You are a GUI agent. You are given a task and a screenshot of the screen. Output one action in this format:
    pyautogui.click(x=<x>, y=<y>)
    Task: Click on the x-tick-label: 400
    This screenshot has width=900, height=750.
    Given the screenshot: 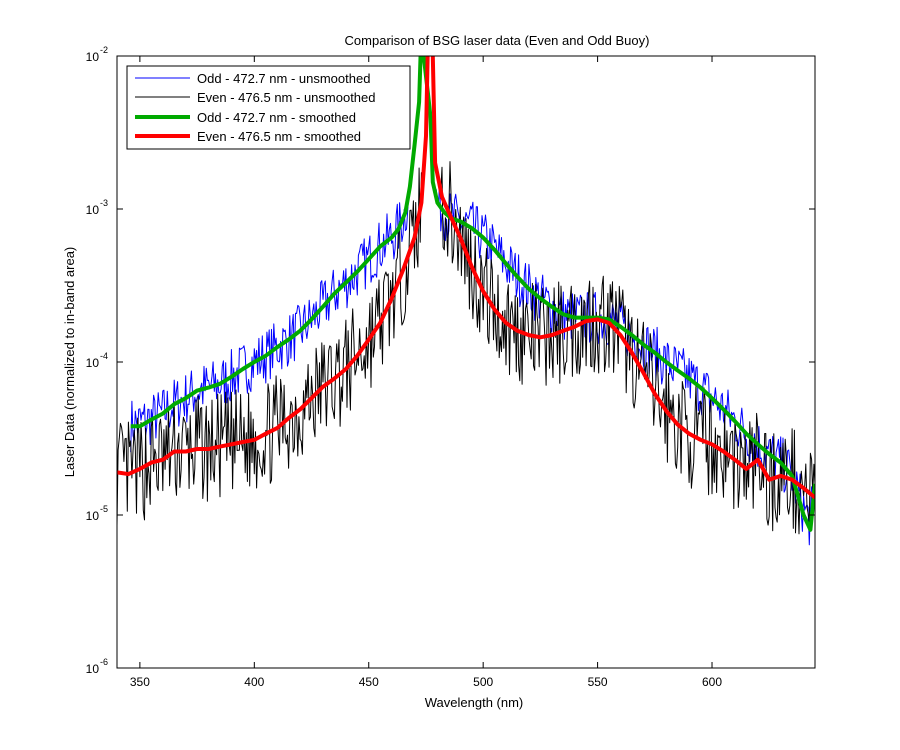 What is the action you would take?
    pyautogui.click(x=254, y=682)
    